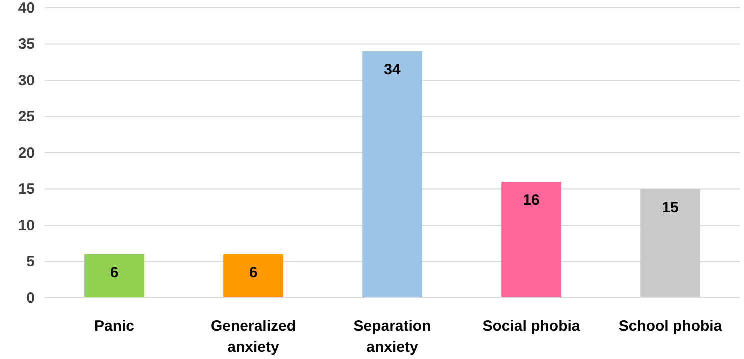 The image size is (744, 359). Describe the element at coordinates (531, 200) in the screenshot. I see `data-label: 16` at that location.